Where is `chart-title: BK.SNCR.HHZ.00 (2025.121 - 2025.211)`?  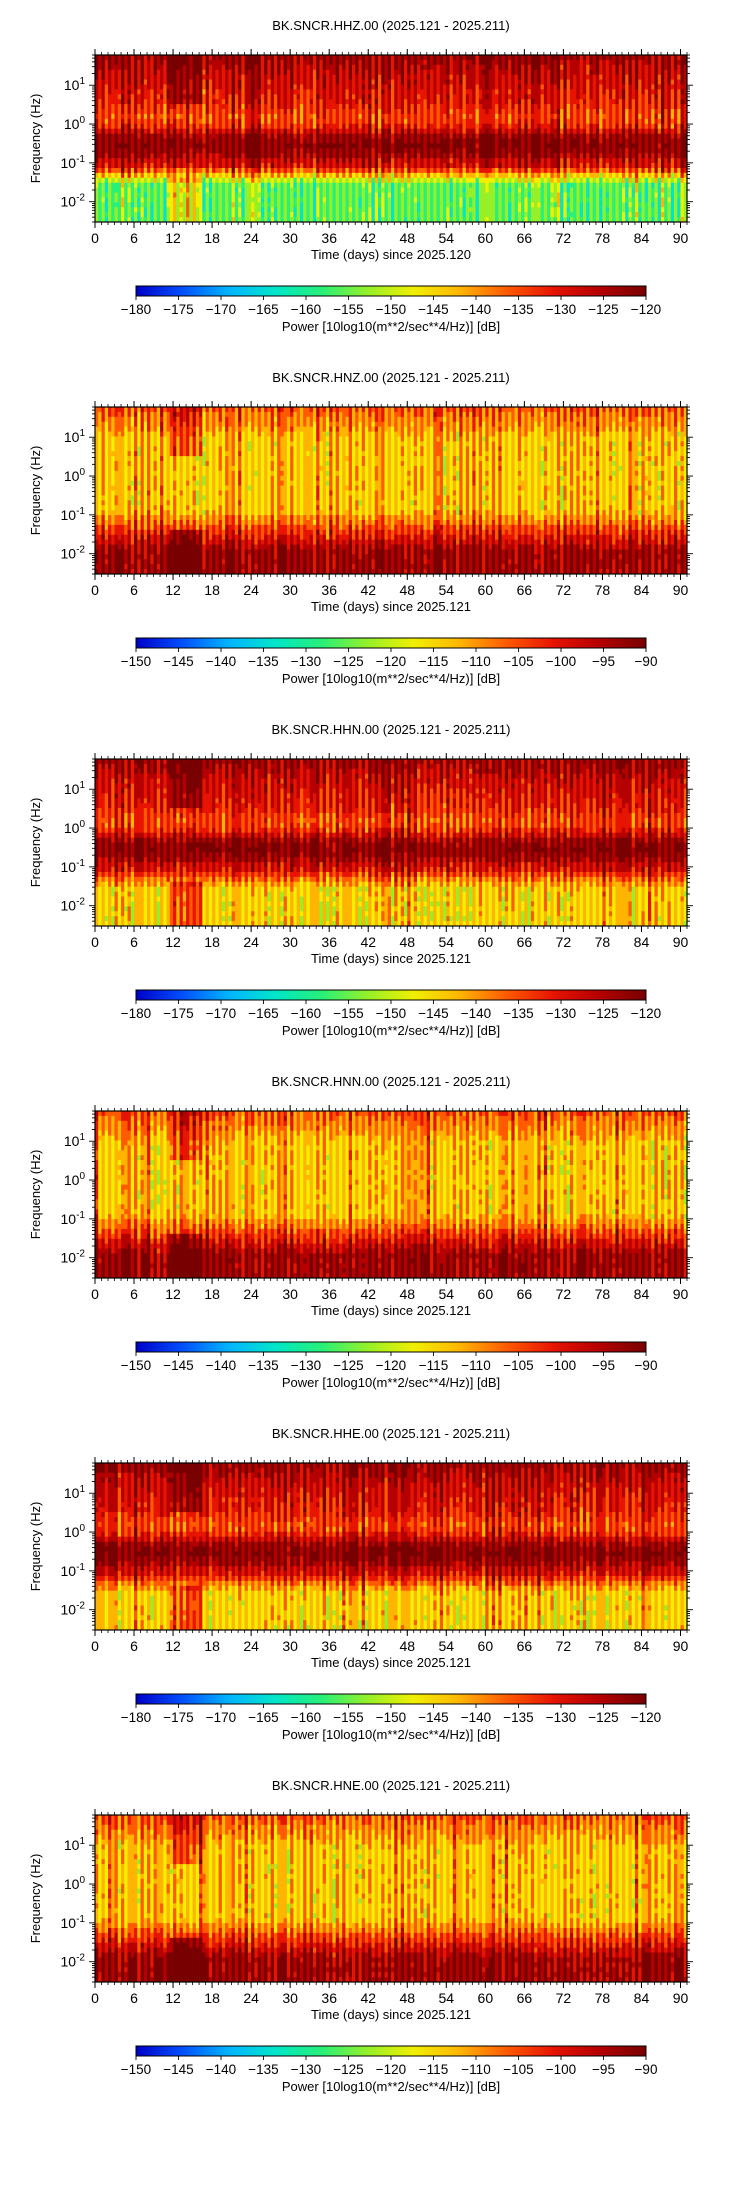
chart-title: BK.SNCR.HHZ.00 (2025.121 - 2025.211) is located at coordinates (391, 25).